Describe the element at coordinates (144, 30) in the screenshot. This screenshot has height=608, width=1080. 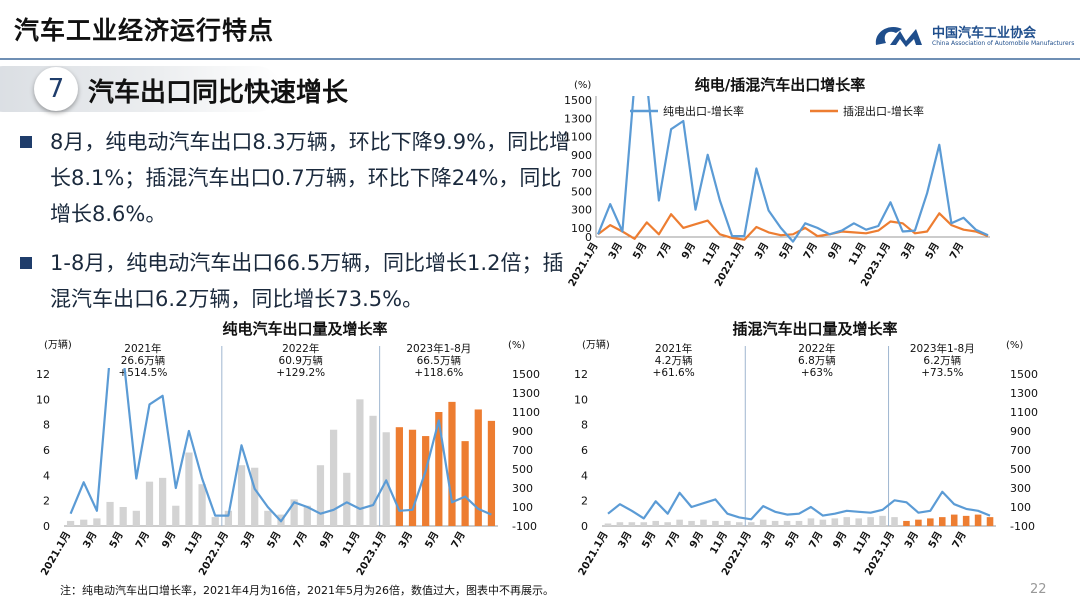
I see `page-title: 汽车工业经济运行特点` at that location.